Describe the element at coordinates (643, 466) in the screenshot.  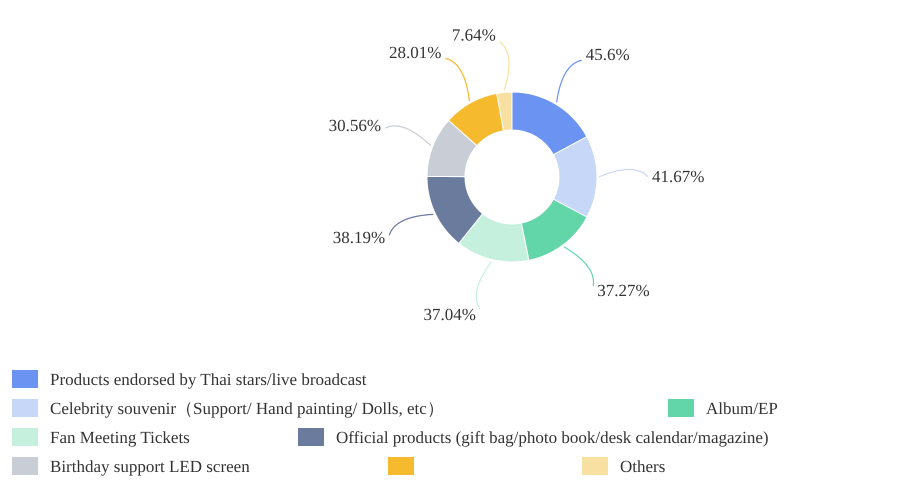
I see `legend-label: Others` at that location.